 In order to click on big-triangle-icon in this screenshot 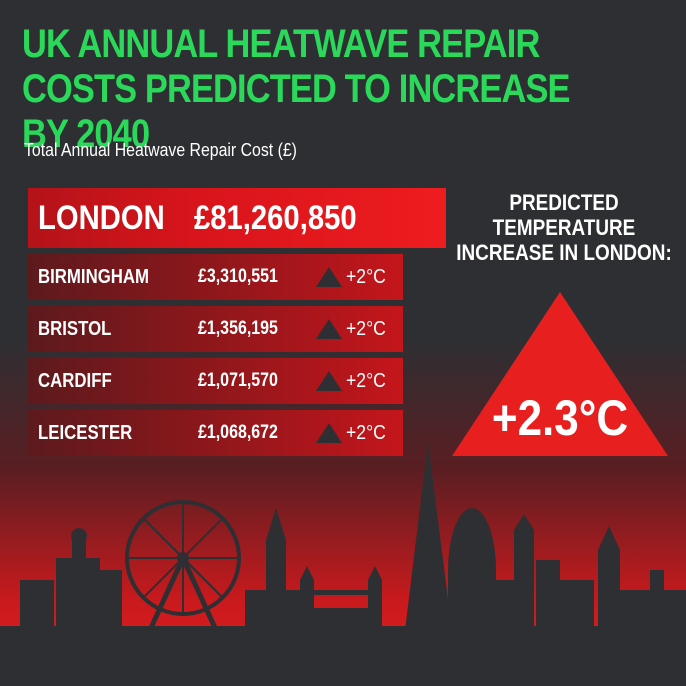, I will do `click(560, 374)`.